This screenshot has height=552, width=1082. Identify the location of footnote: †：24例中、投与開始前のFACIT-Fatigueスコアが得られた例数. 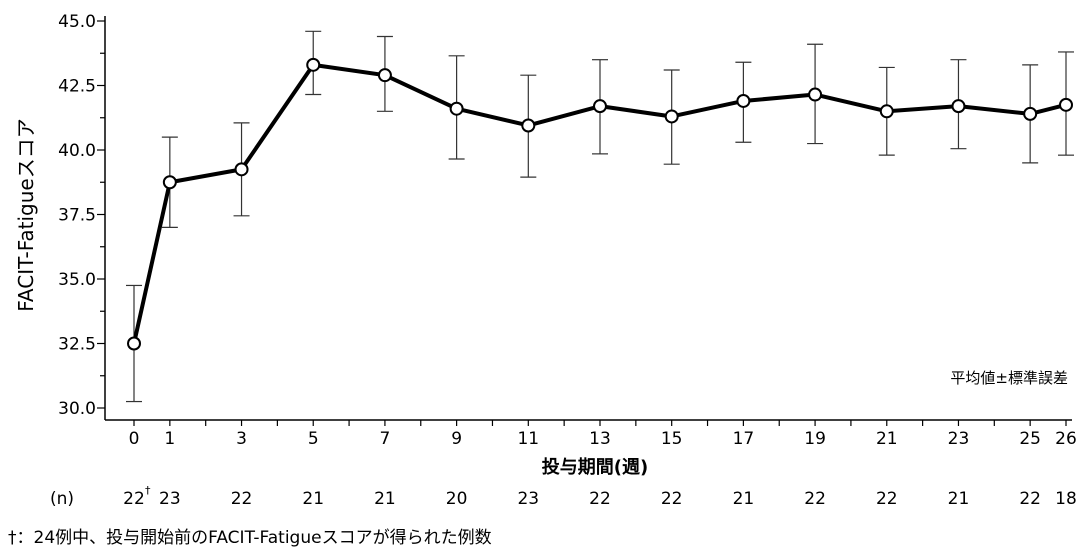
(250, 538).